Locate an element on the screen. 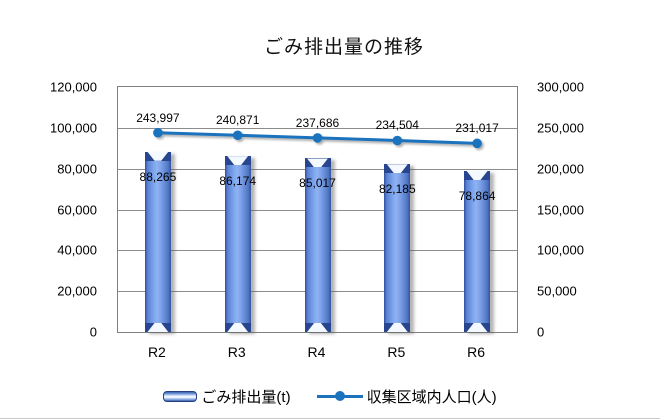 Image resolution: width=660 pixels, height=420 pixels. x-label-R3: R3 is located at coordinates (236, 352).